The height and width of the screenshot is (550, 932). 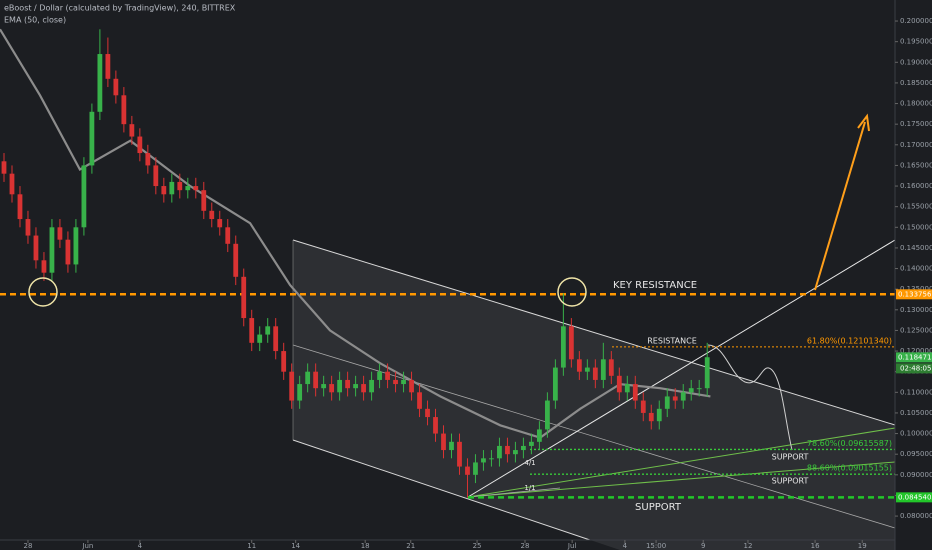 I want to click on fib-label: 61.80%(0.12101340), so click(x=849, y=340).